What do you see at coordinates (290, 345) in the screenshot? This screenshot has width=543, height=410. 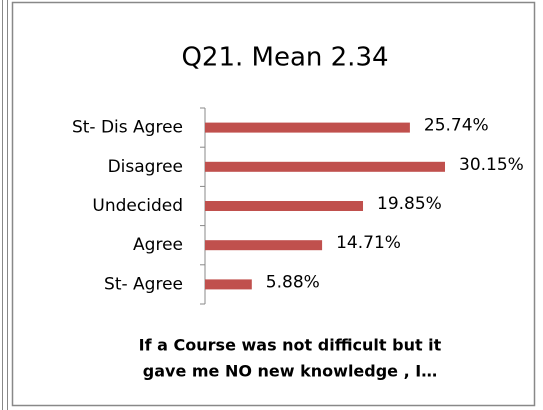 I see `x-axis-label: If a Course was not difficult but it` at bounding box center [290, 345].